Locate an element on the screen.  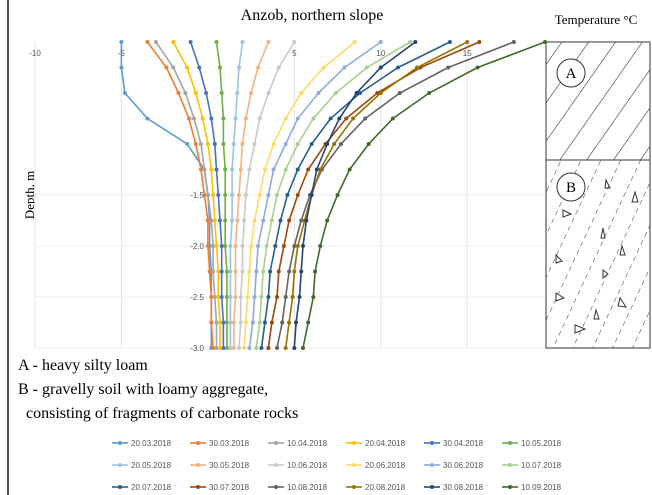
legend-item: 10.06.2018 is located at coordinates (298, 465).